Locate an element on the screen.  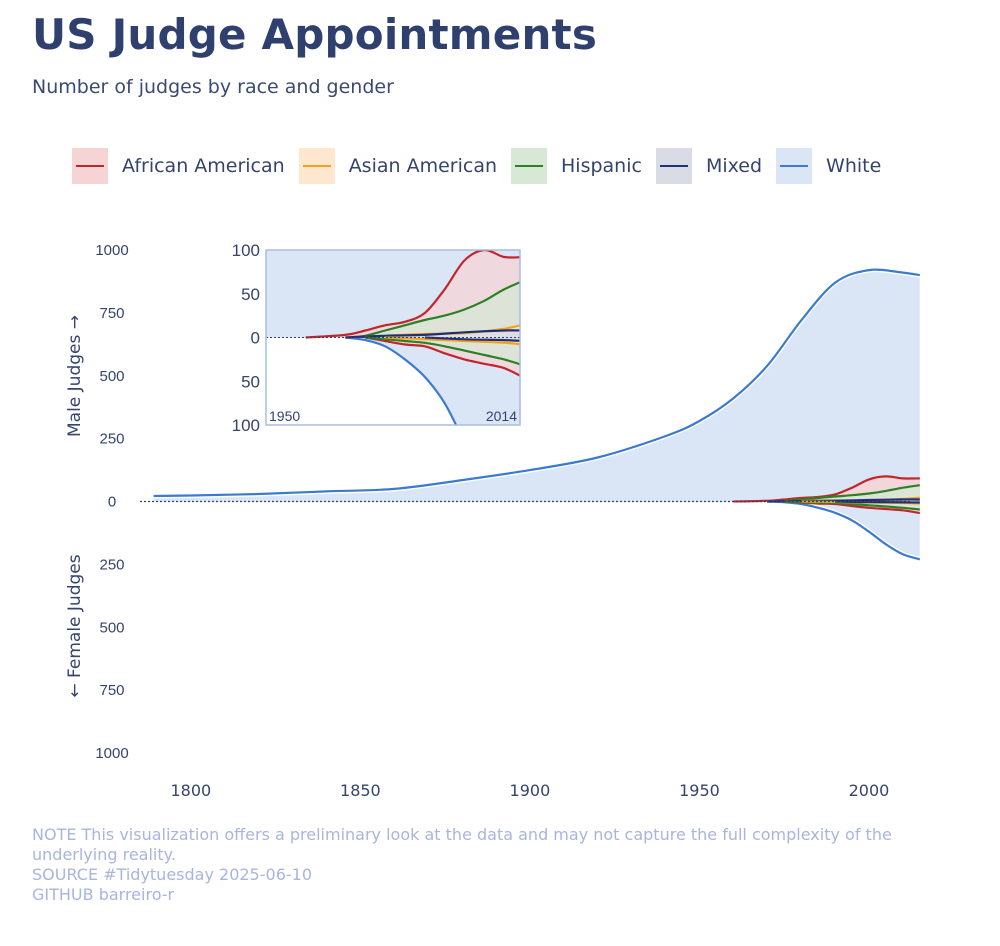
legend-item-white: White is located at coordinates (828, 166).